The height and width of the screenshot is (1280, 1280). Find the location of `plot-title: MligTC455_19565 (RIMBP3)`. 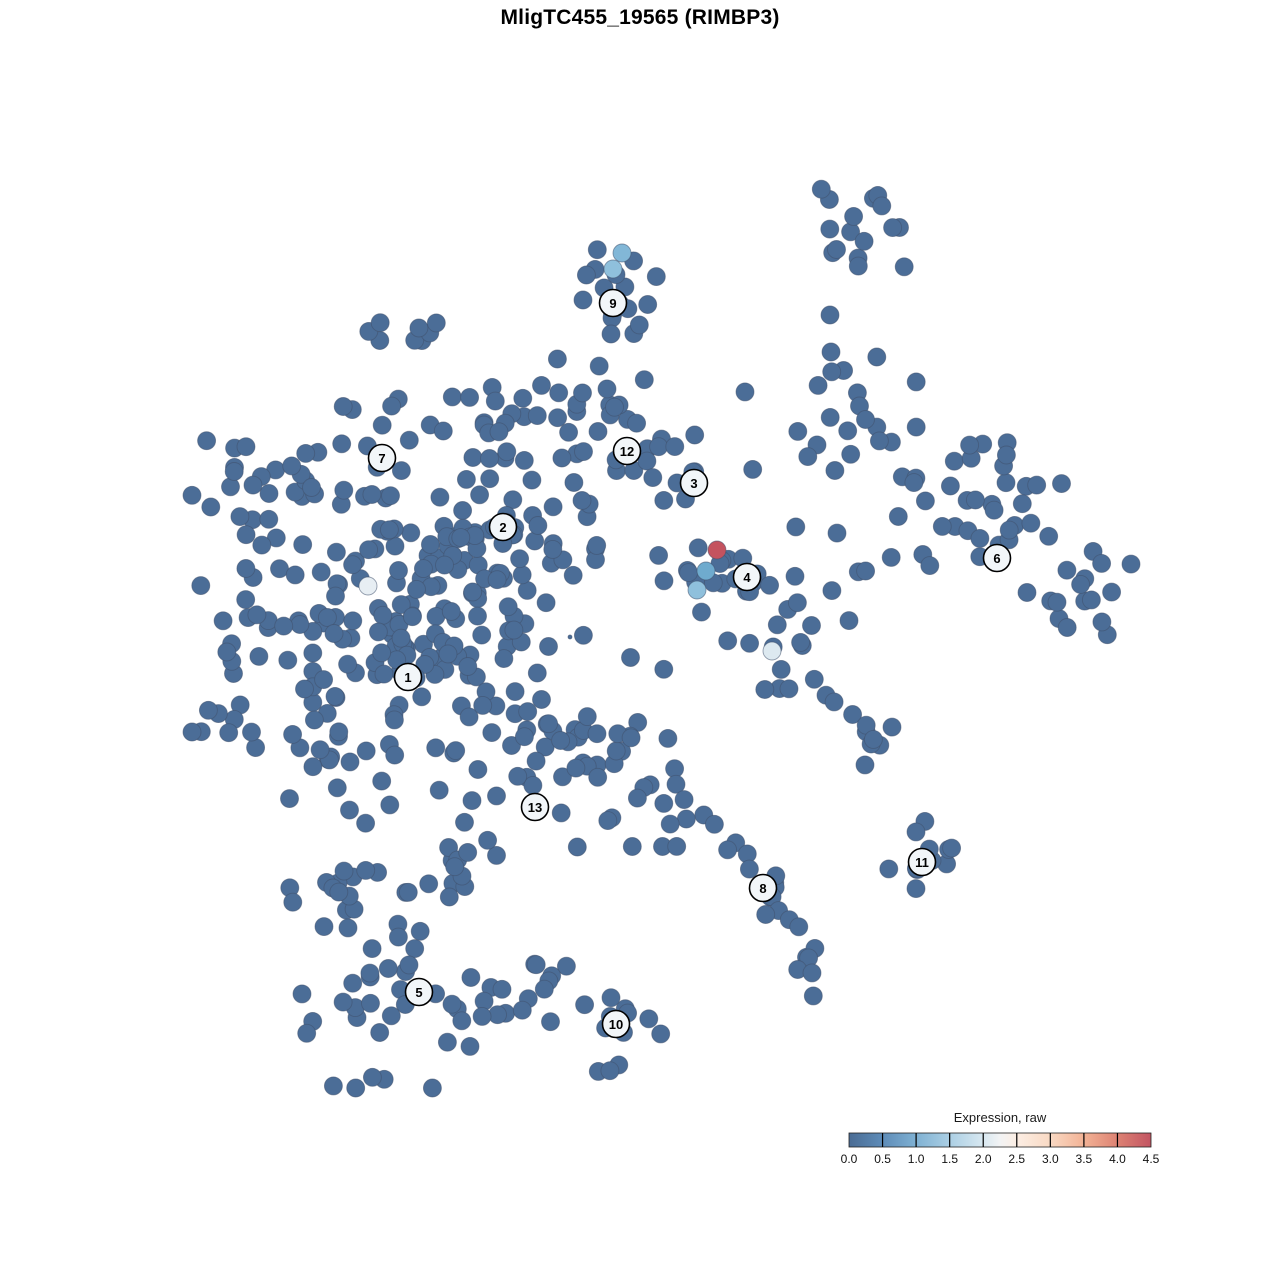

plot-title: MligTC455_19565 (RIMBP3) is located at coordinates (640, 17).